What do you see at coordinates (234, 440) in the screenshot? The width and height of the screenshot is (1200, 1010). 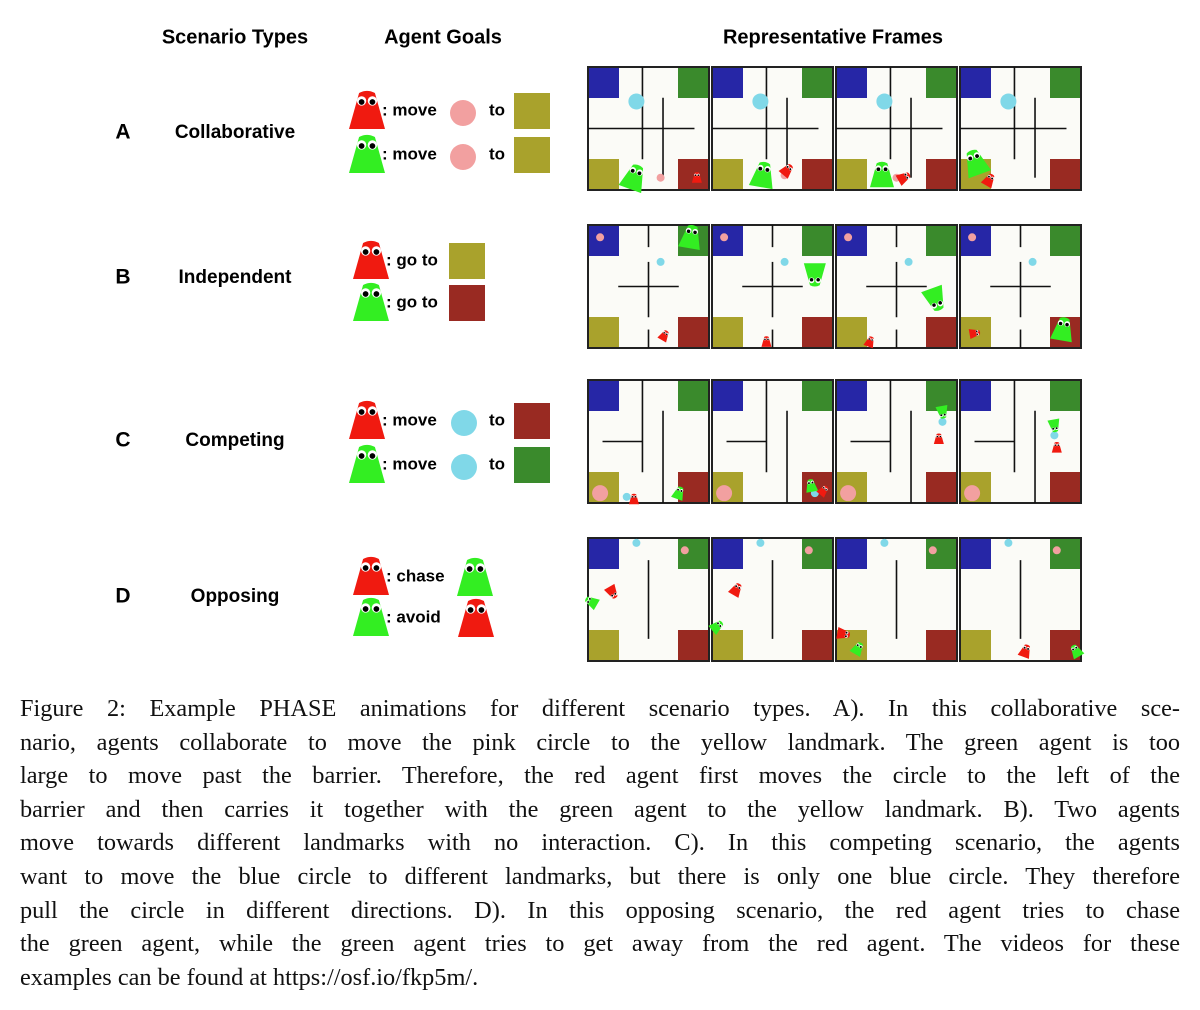 I see `scenario-type: Competing` at bounding box center [234, 440].